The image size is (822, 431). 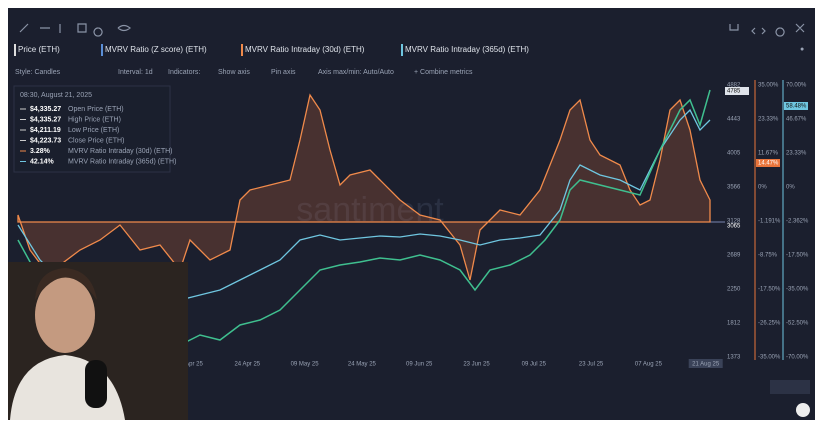 I want to click on webcam, so click(x=98, y=341).